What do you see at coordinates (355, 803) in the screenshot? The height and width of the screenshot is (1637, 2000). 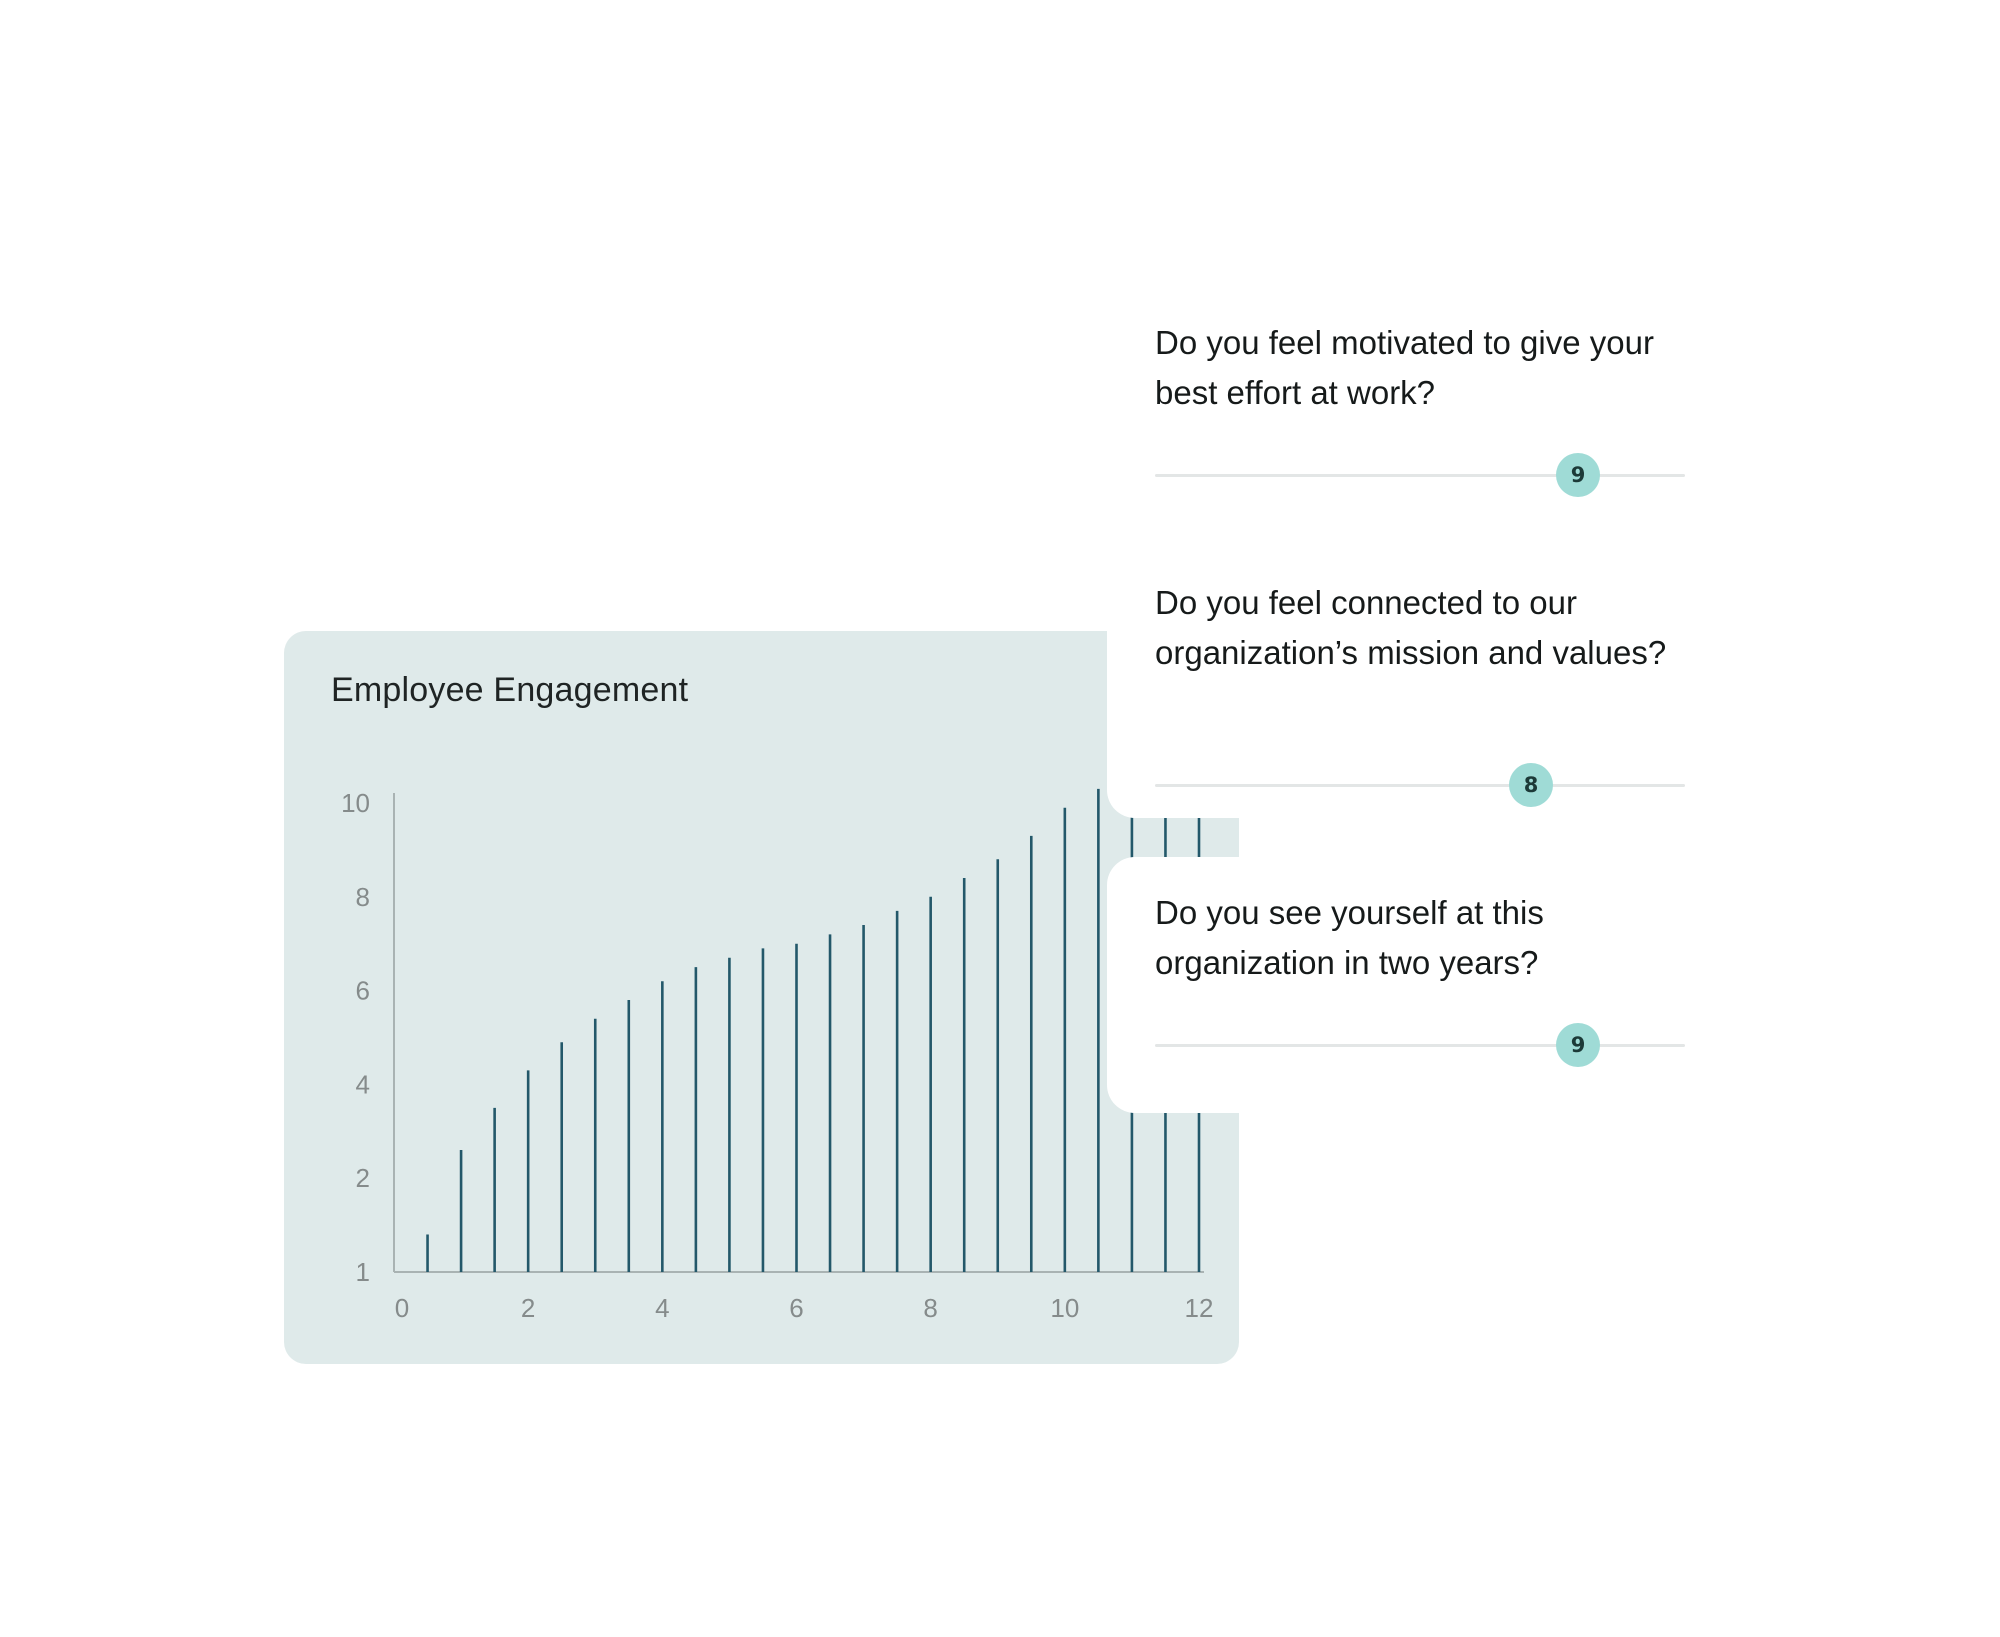 I see `y-tick-label: 10` at bounding box center [355, 803].